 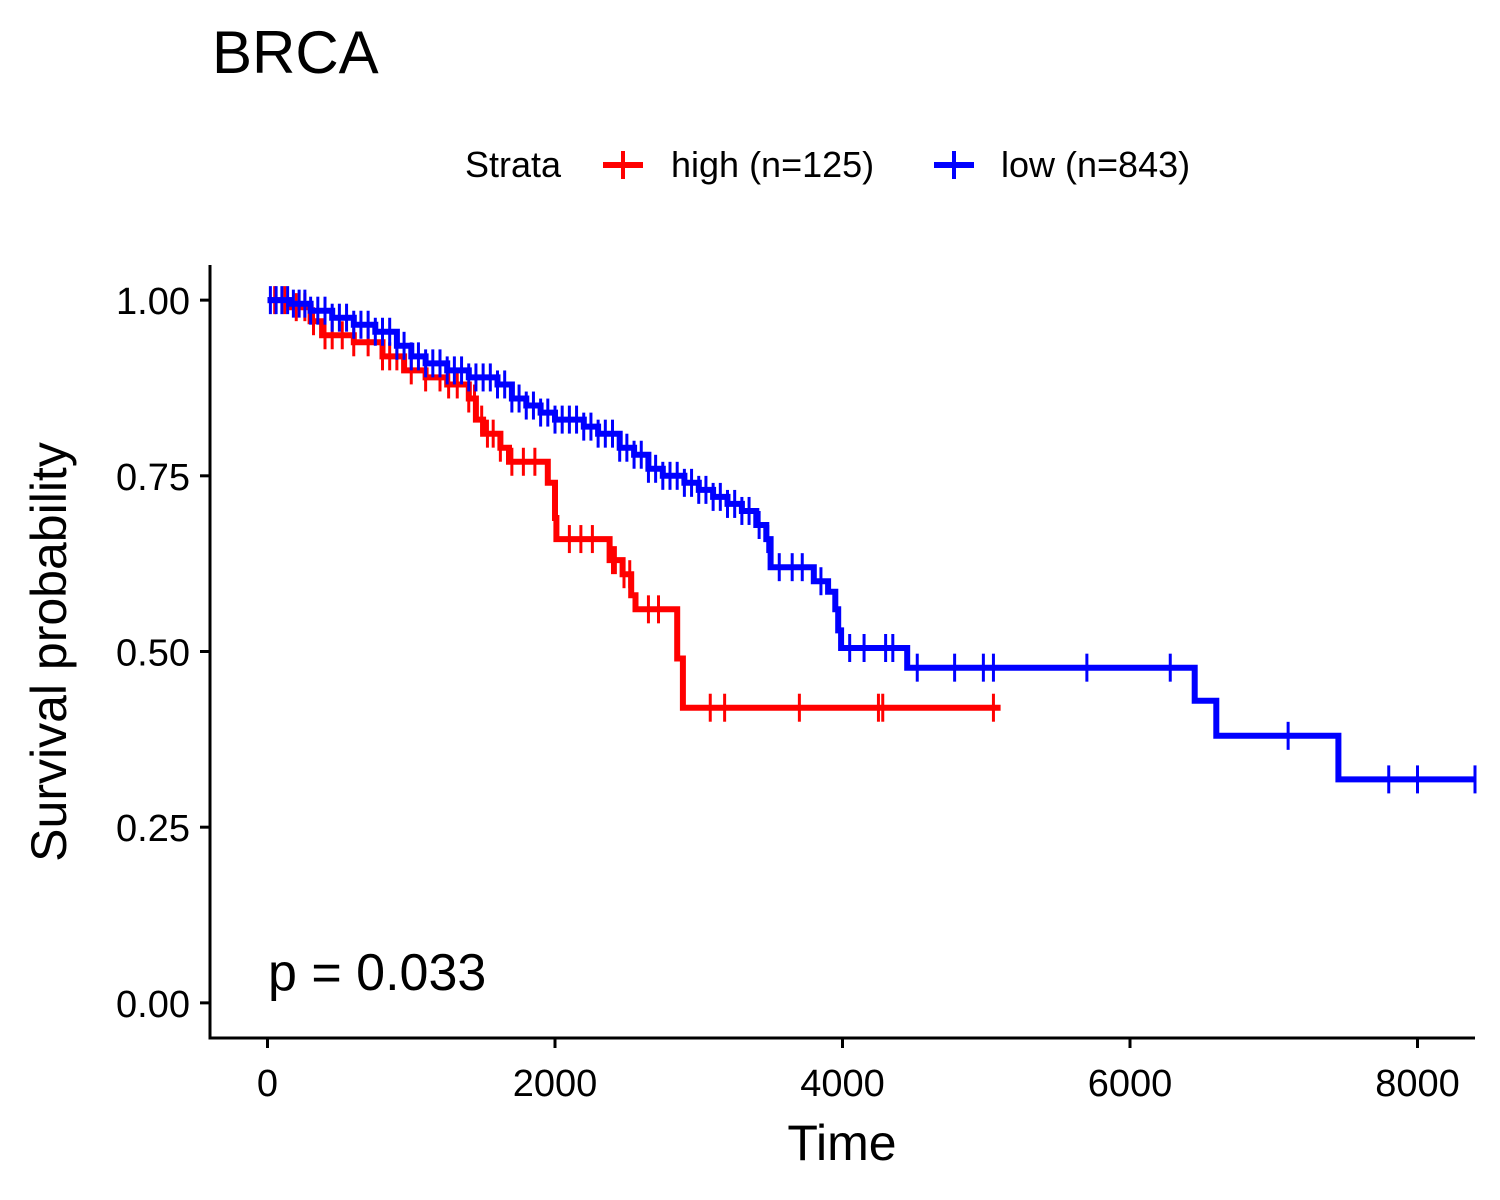 What do you see at coordinates (153, 654) in the screenshot?
I see `y-tick-label: 0.50` at bounding box center [153, 654].